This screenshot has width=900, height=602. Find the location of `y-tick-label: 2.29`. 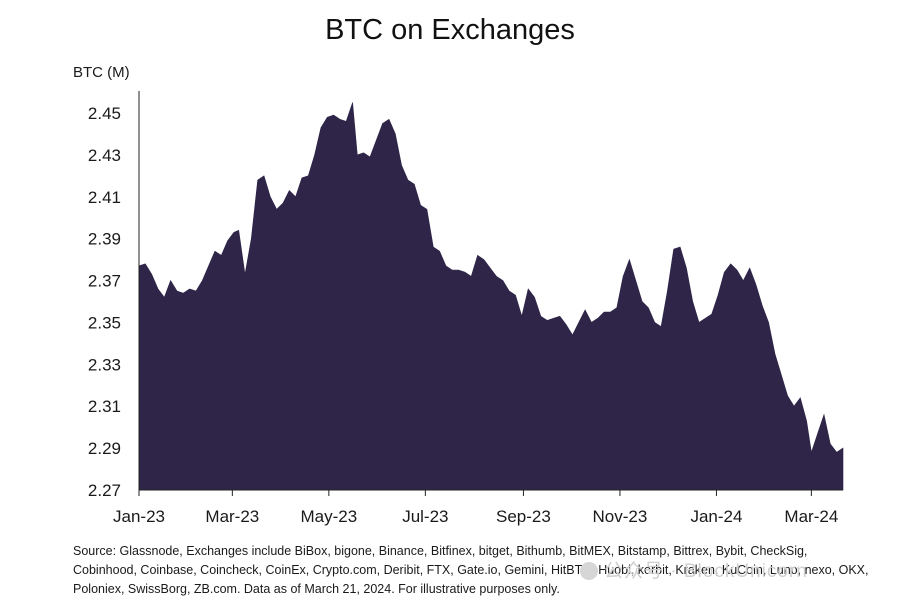

y-tick-label: 2.29 is located at coordinates (104, 448).